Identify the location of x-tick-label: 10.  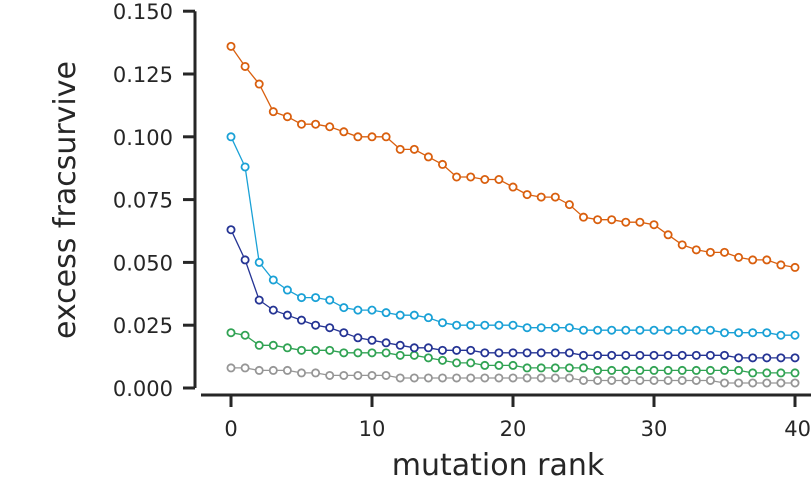
(372, 429).